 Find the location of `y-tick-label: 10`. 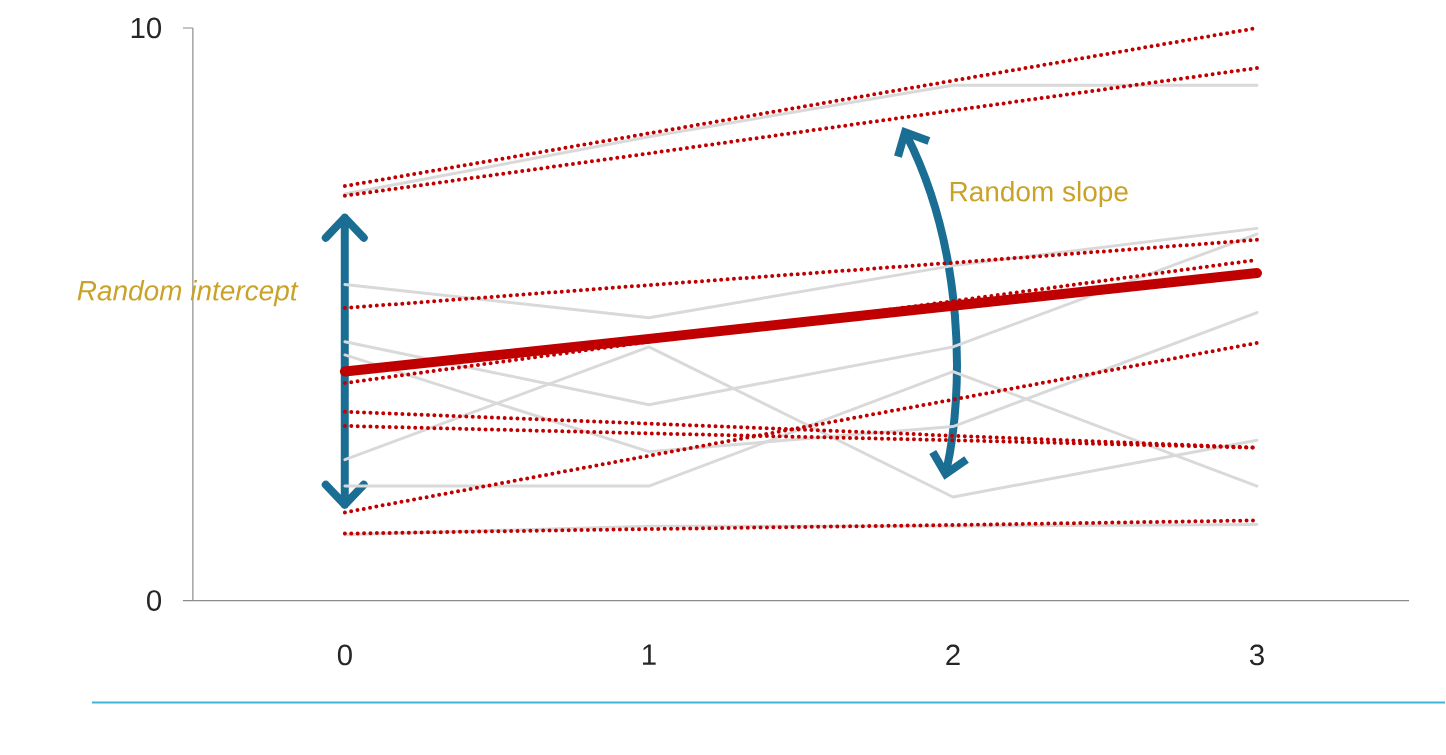

y-tick-label: 10 is located at coordinates (146, 28).